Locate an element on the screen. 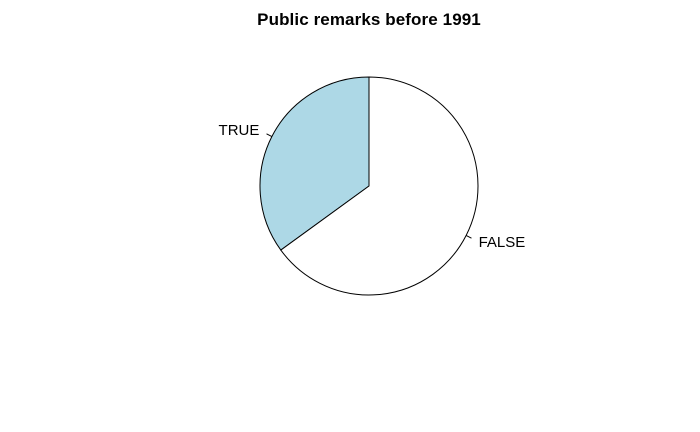 The width and height of the screenshot is (700, 432). slice-label-false: FALSE is located at coordinates (502, 242).